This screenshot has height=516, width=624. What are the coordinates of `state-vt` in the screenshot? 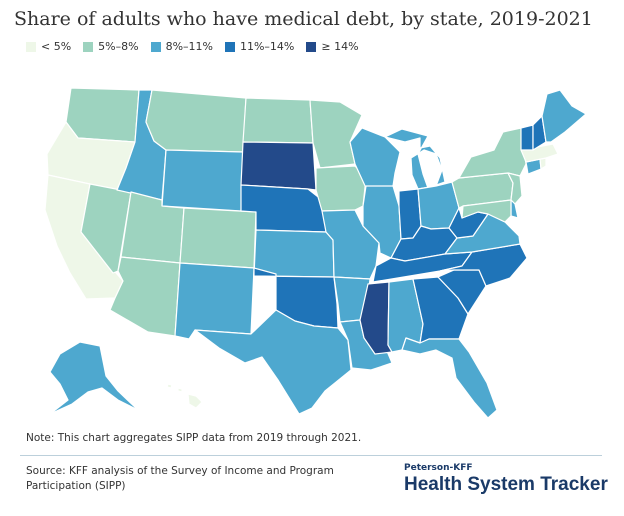 It's located at (527, 137).